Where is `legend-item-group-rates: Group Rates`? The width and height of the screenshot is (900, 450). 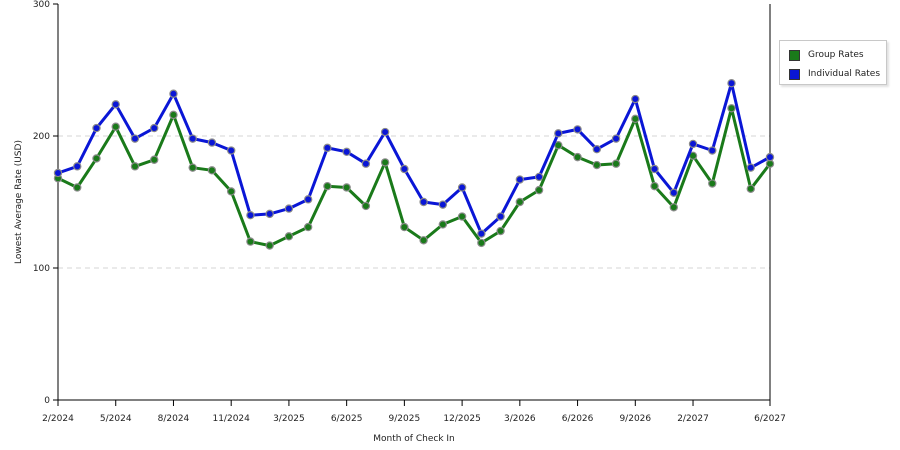 legend-item-group-rates: Group Rates is located at coordinates (826, 55).